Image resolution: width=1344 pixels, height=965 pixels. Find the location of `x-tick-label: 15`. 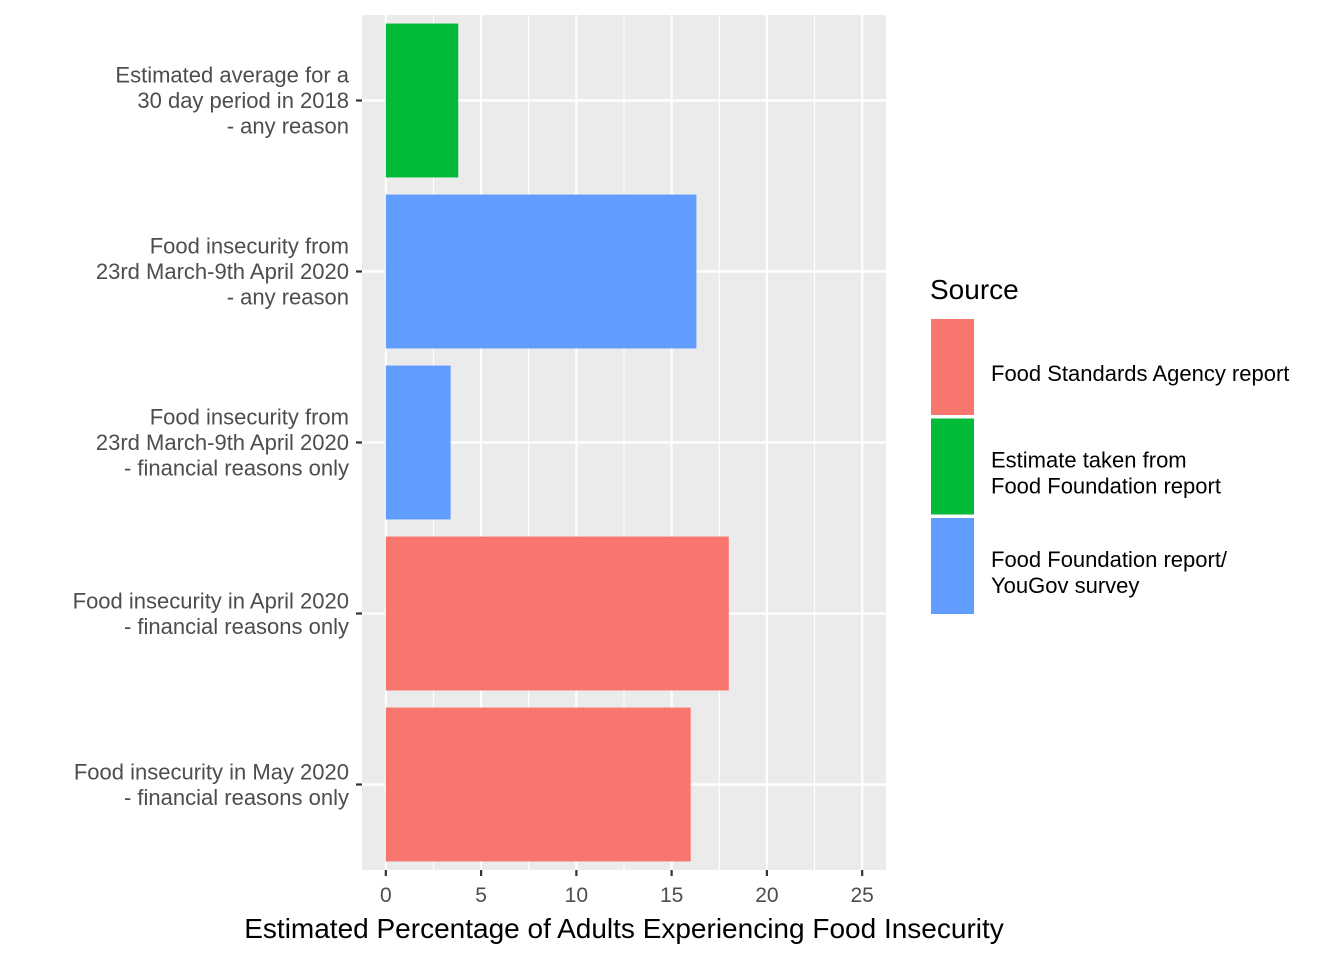

x-tick-label: 15 is located at coordinates (671, 895).